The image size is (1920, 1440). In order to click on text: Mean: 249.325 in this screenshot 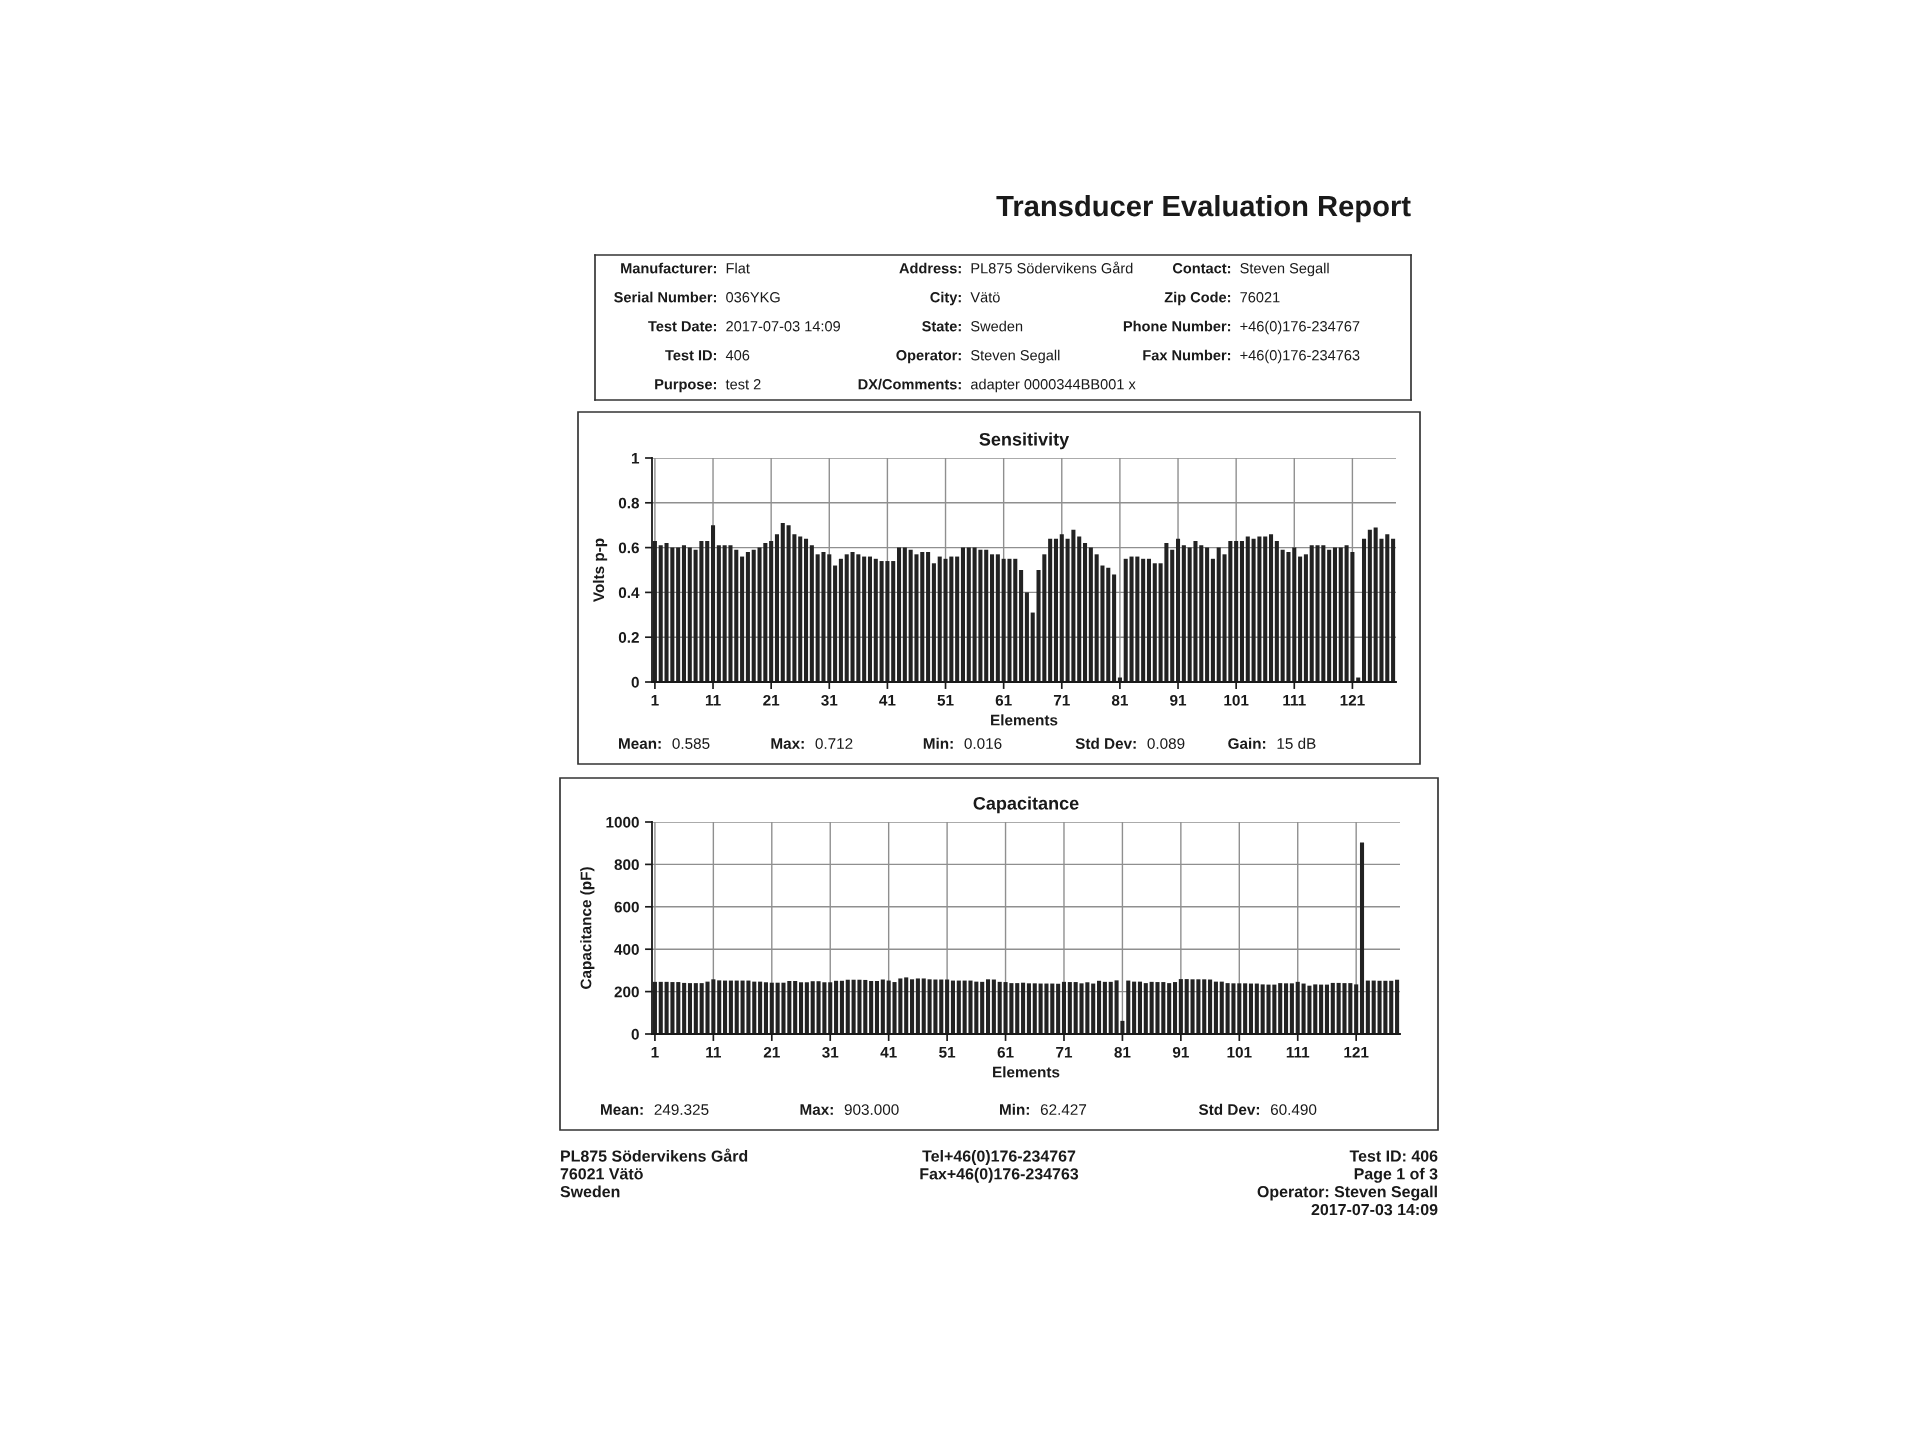, I will do `click(655, 1109)`.